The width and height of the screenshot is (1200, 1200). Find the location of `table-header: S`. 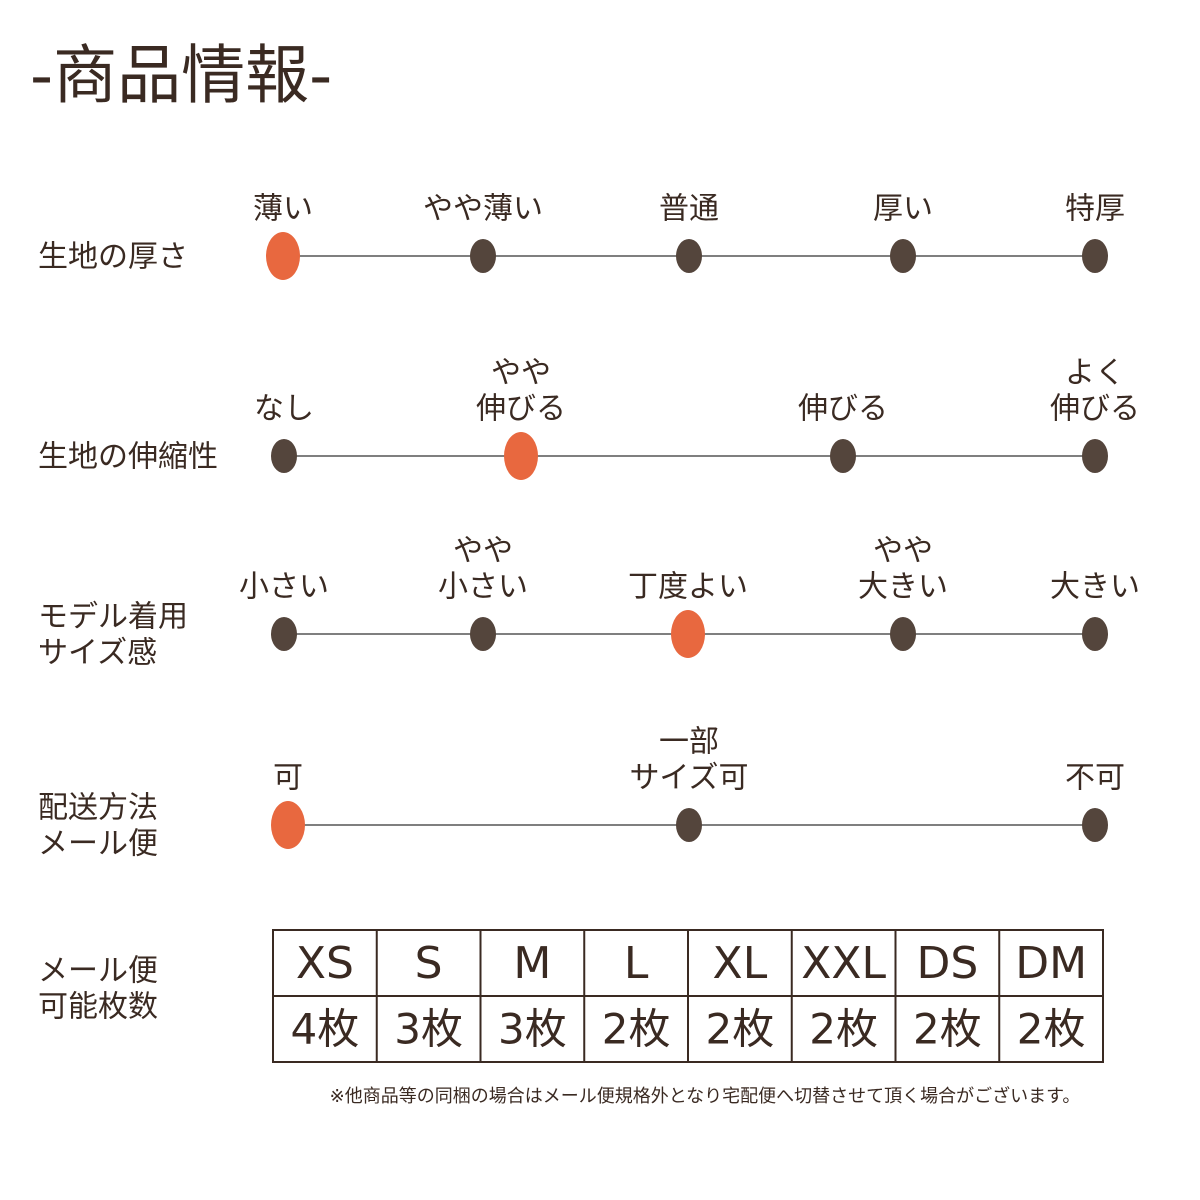

table-header: S is located at coordinates (429, 963).